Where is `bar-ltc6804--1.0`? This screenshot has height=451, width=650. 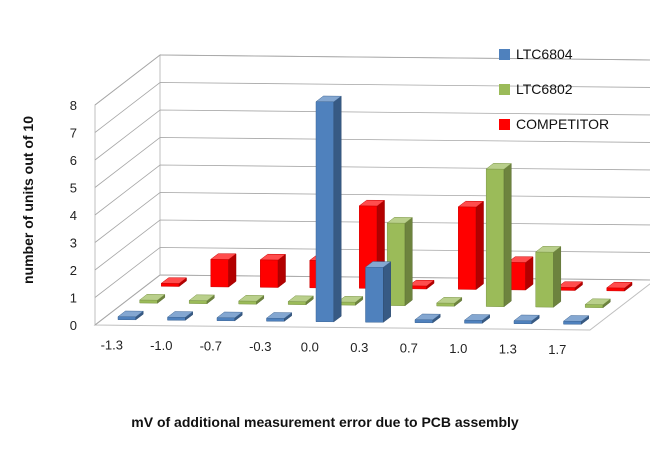 bar-ltc6804--1.0 is located at coordinates (180, 316).